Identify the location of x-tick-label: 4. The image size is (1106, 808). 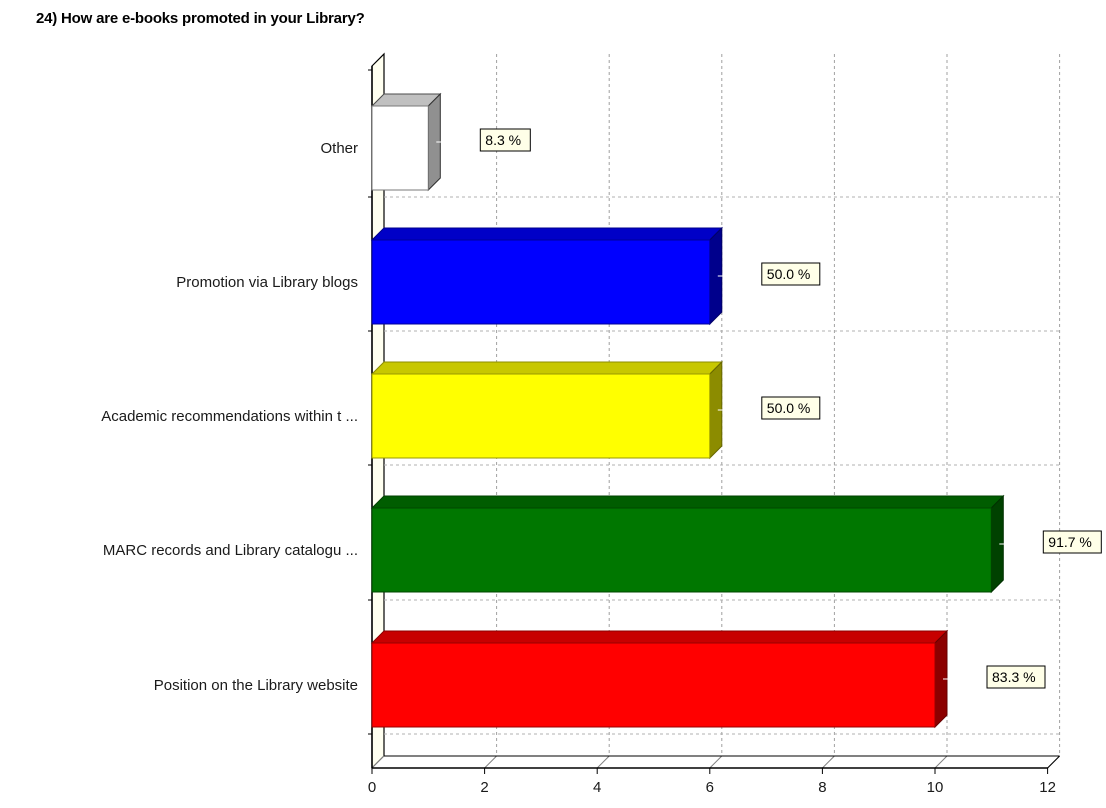
(597, 787).